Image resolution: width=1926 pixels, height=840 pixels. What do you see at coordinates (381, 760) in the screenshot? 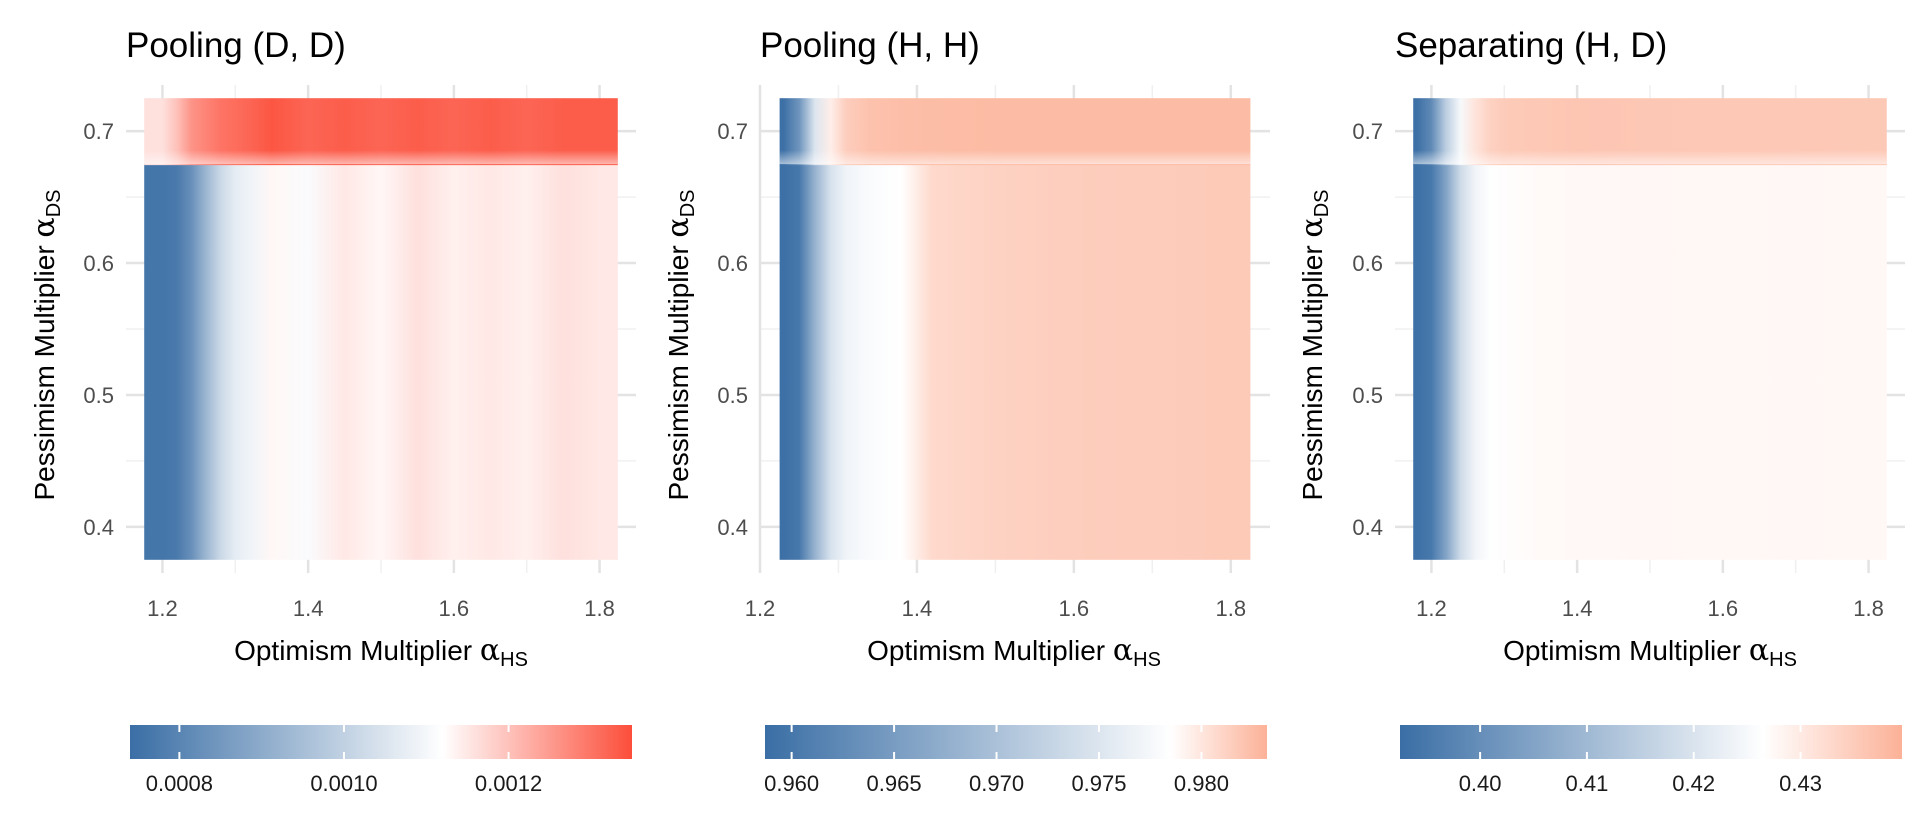
I see `colorbar: 0.0008 0.0010 0.0012` at bounding box center [381, 760].